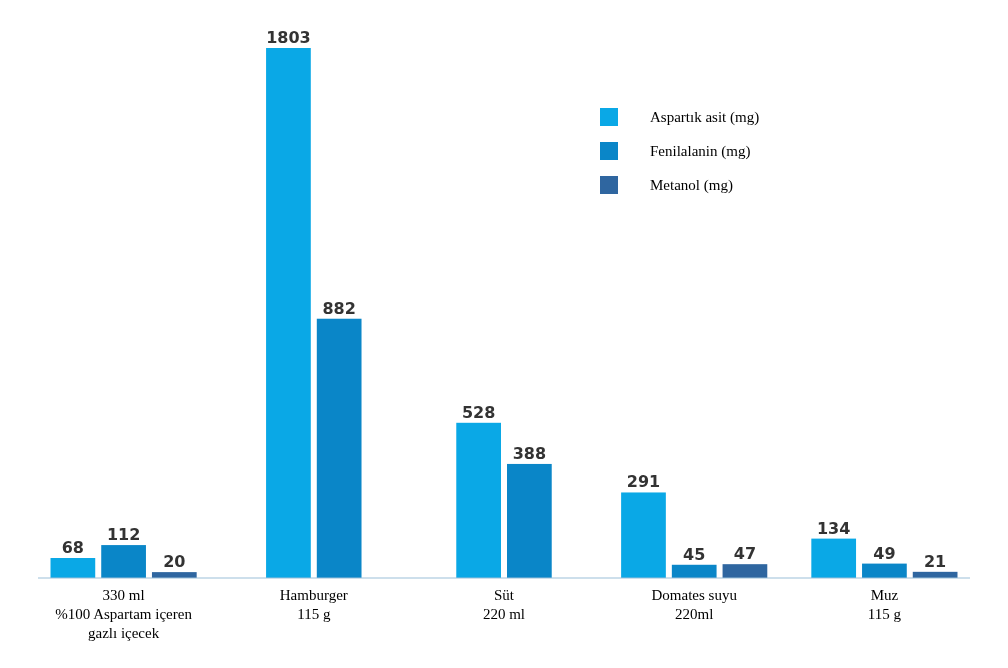 The width and height of the screenshot is (1008, 668). What do you see at coordinates (884, 604) in the screenshot?
I see `x-tick-label: Muz 115 g` at bounding box center [884, 604].